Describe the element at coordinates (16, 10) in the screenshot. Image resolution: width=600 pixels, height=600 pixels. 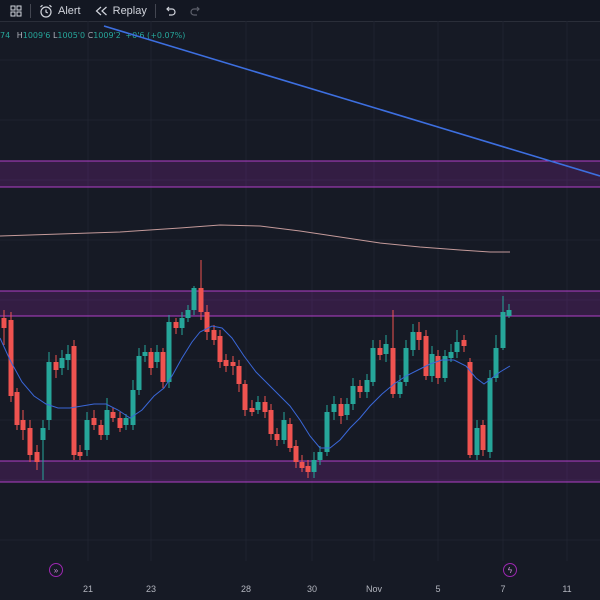
I see `layout-button` at that location.